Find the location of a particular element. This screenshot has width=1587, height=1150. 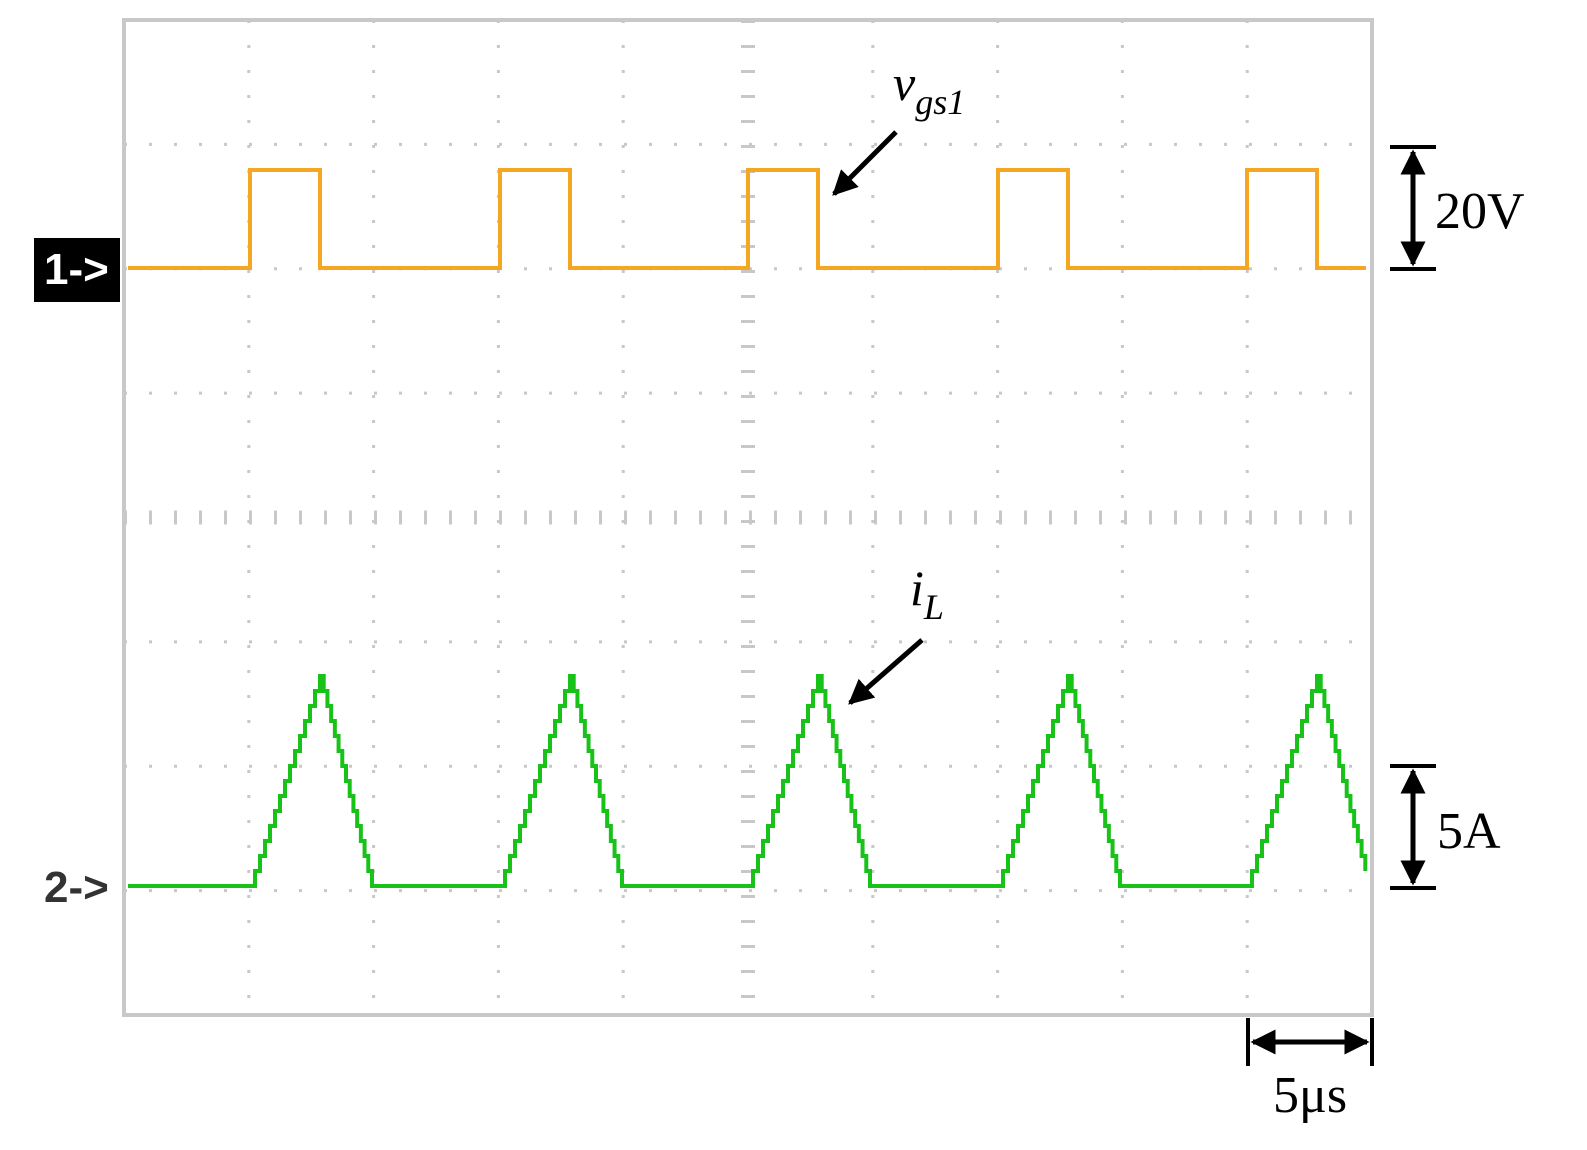

ch1-marker: 1-> is located at coordinates (76, 269).